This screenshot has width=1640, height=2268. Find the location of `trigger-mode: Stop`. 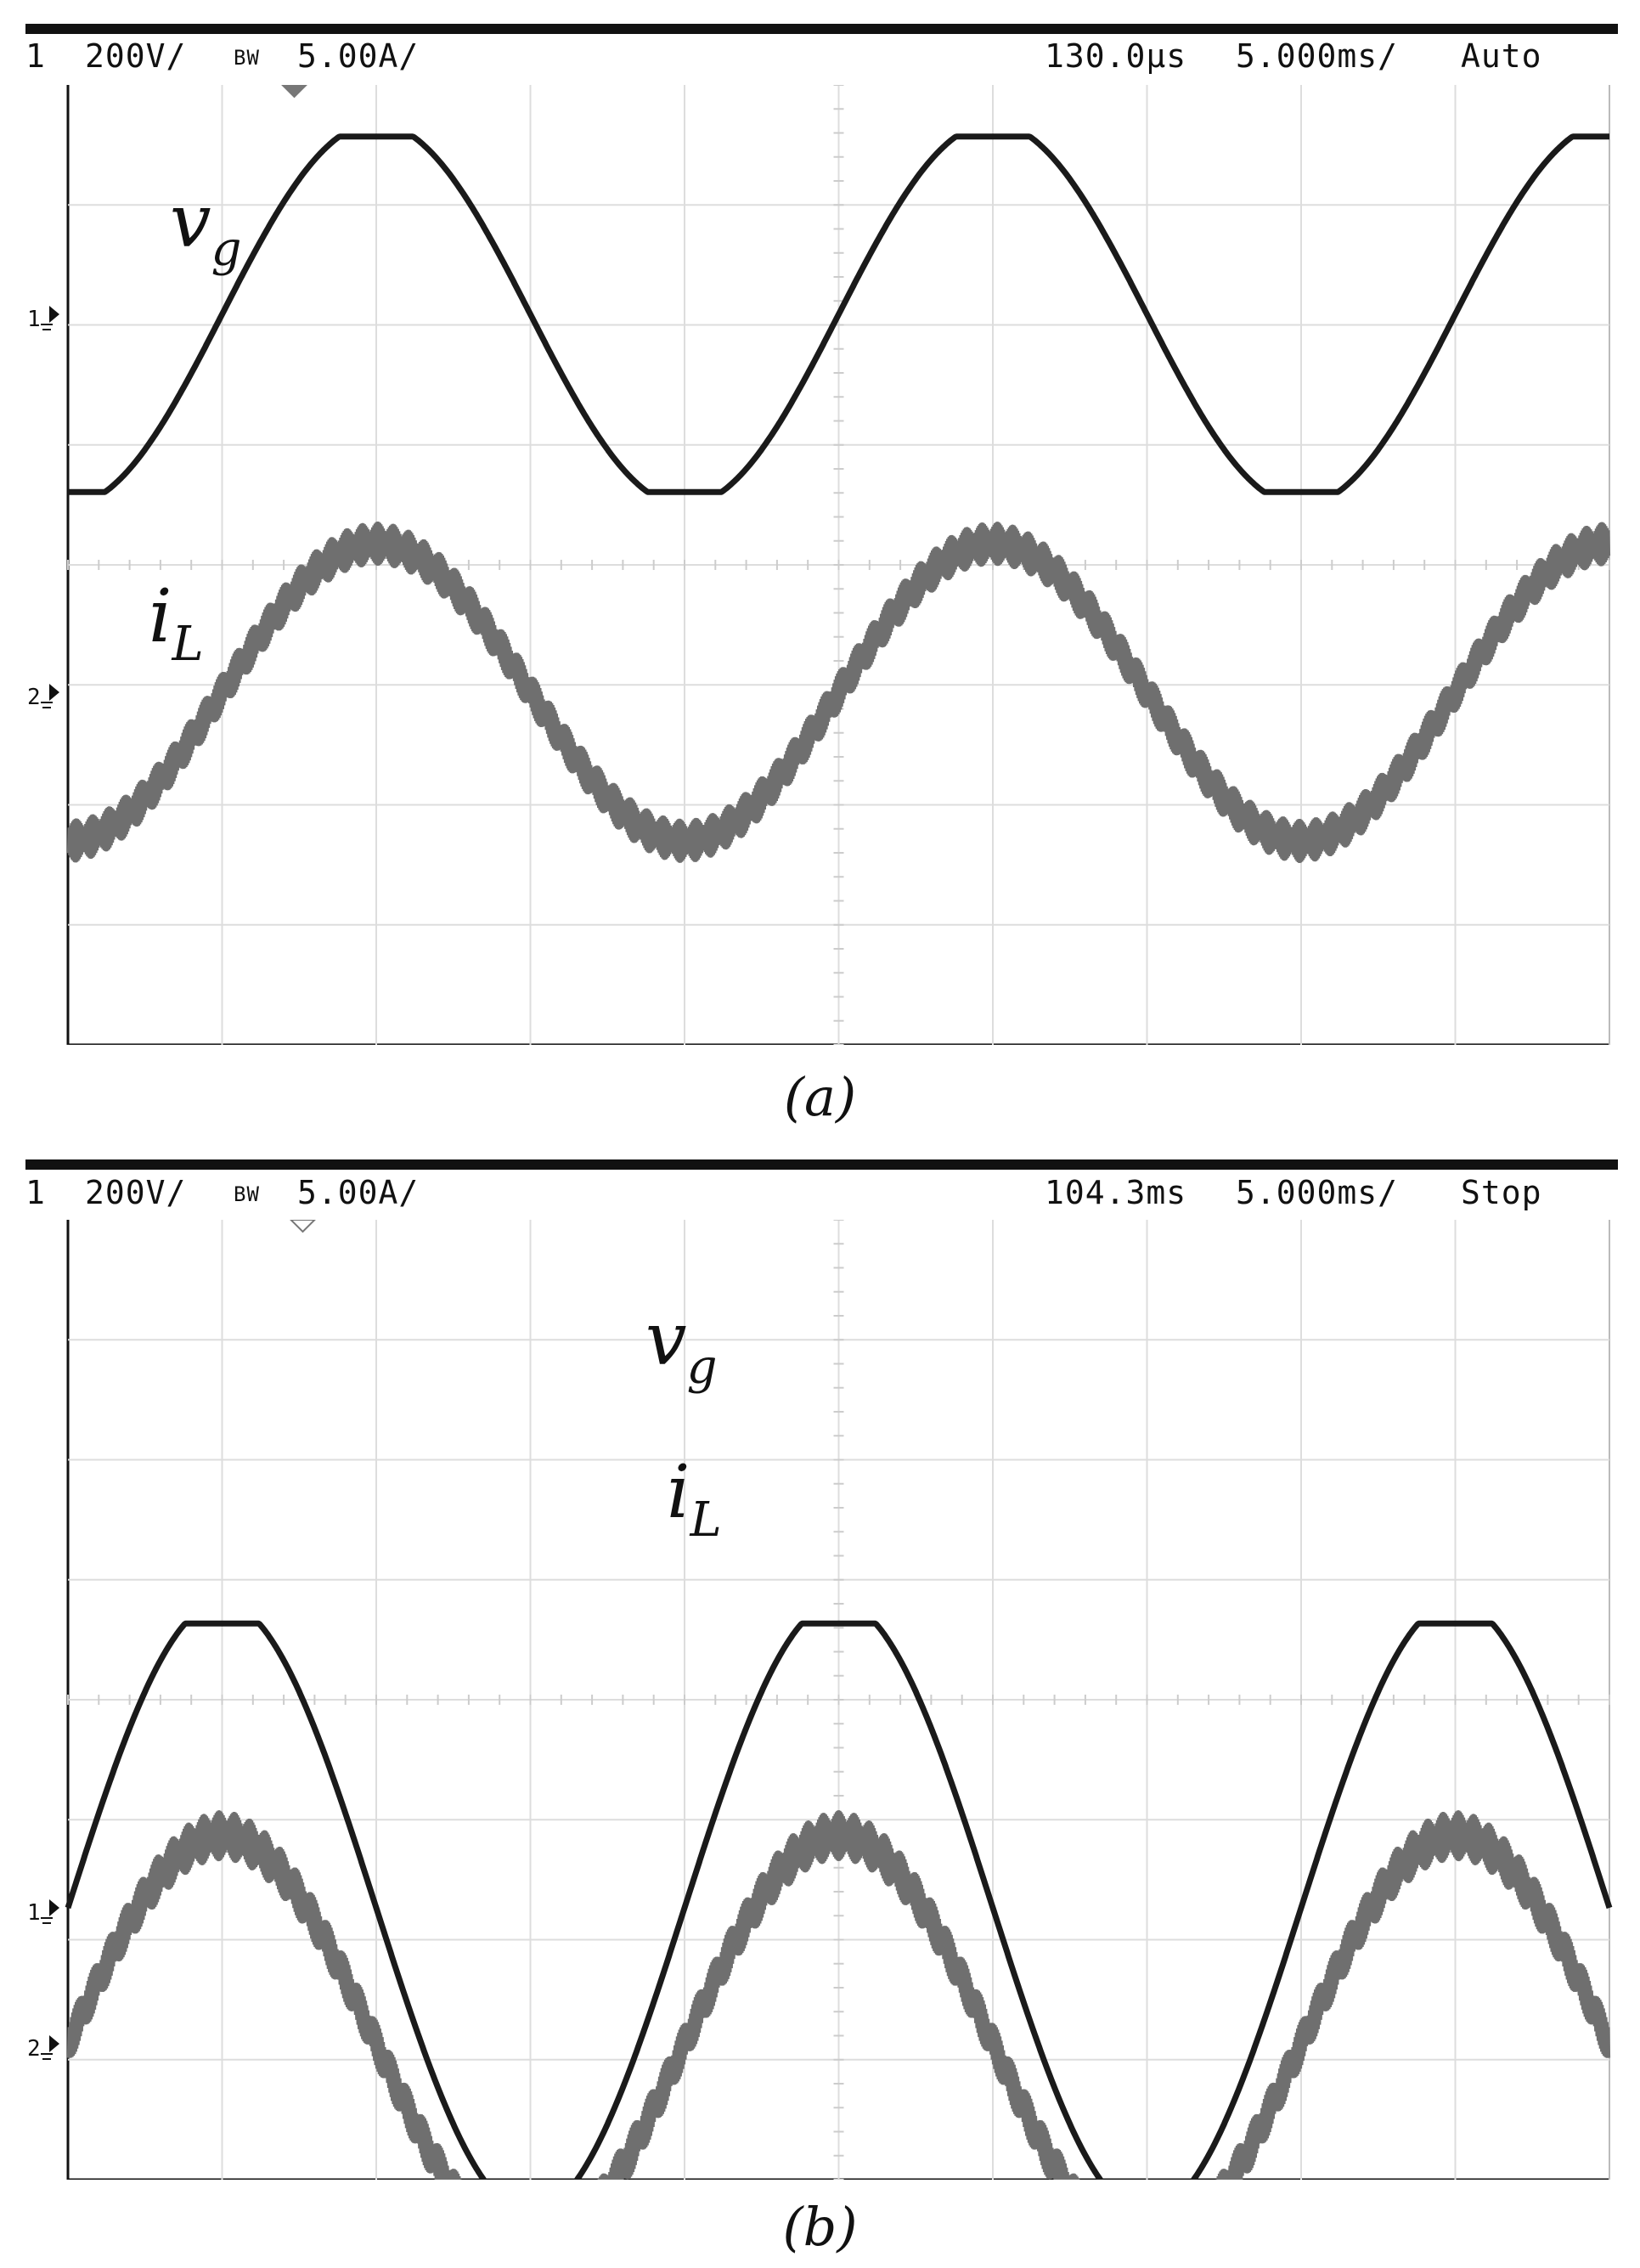

trigger-mode: Stop is located at coordinates (1501, 1192).